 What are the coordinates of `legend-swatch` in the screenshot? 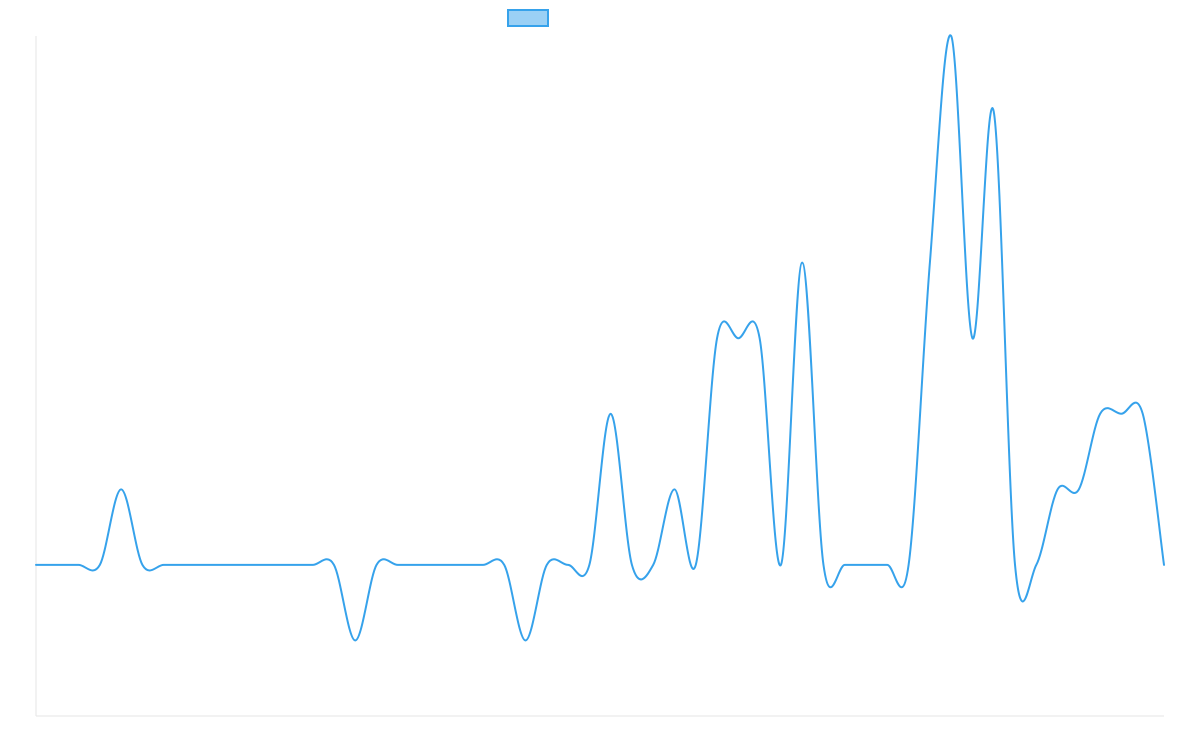 It's located at (528, 18).